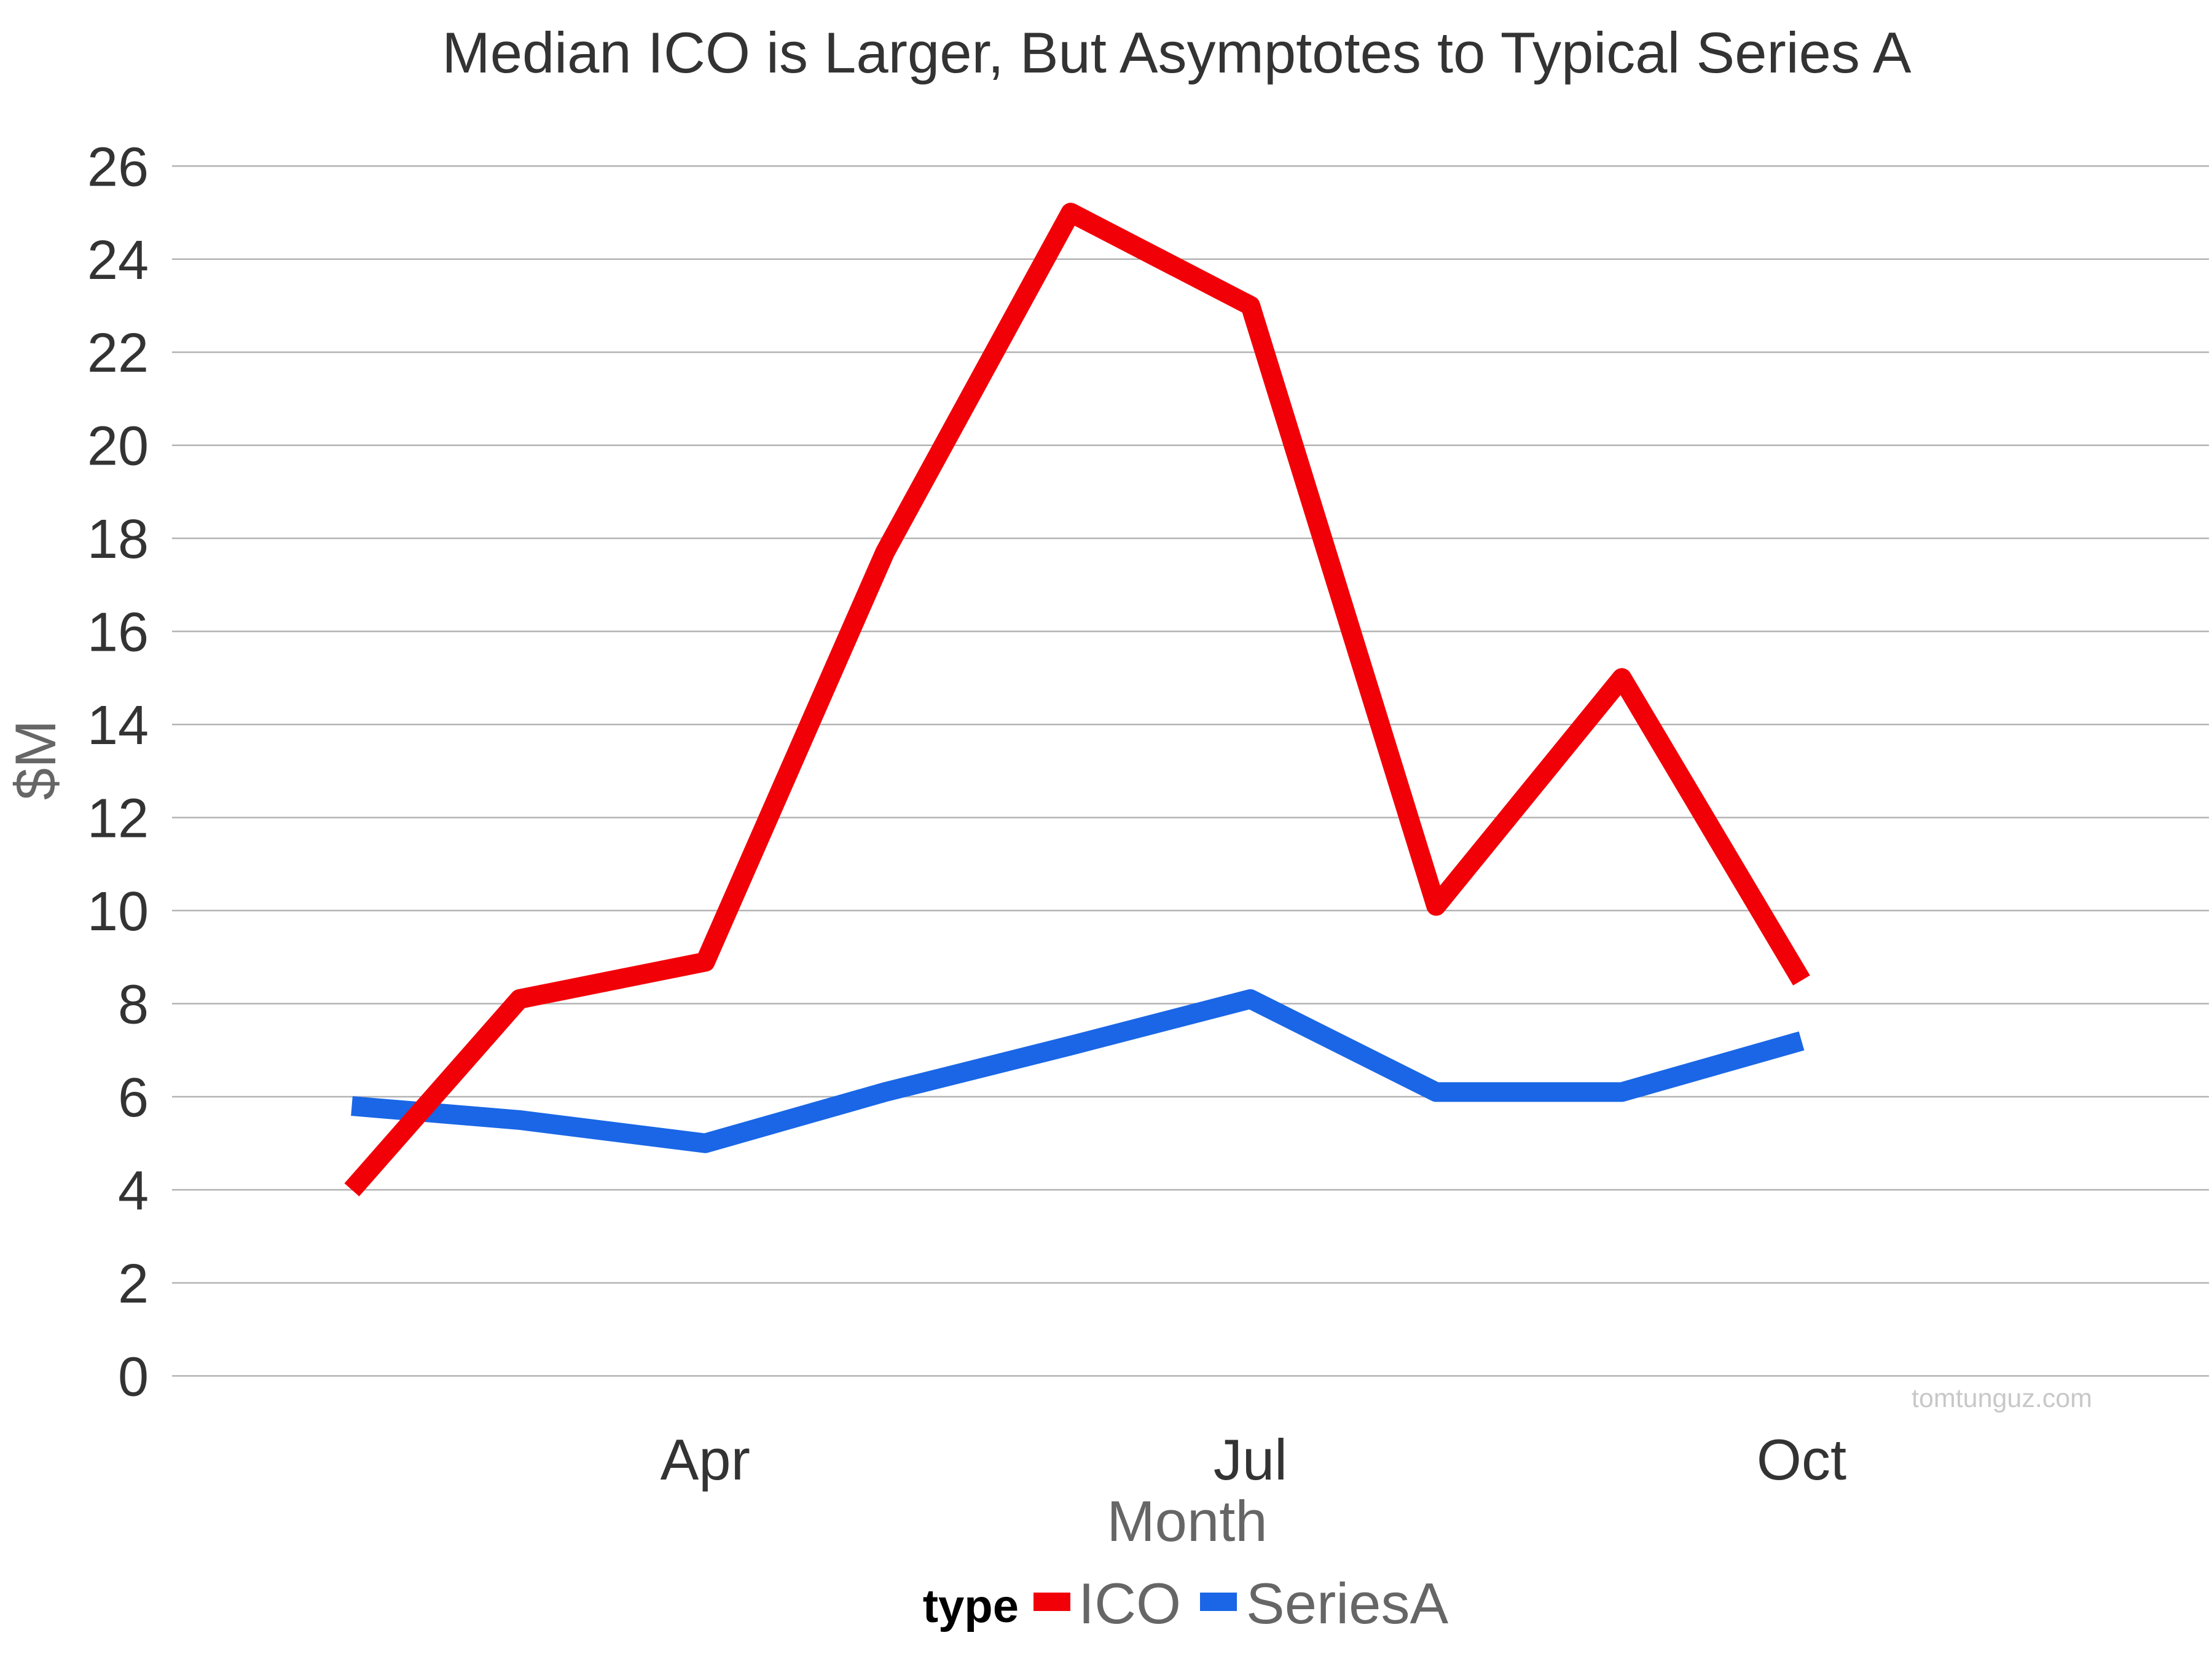 This screenshot has height=1662, width=2212. Describe the element at coordinates (118, 260) in the screenshot. I see `y-tick-label-24: 24` at that location.